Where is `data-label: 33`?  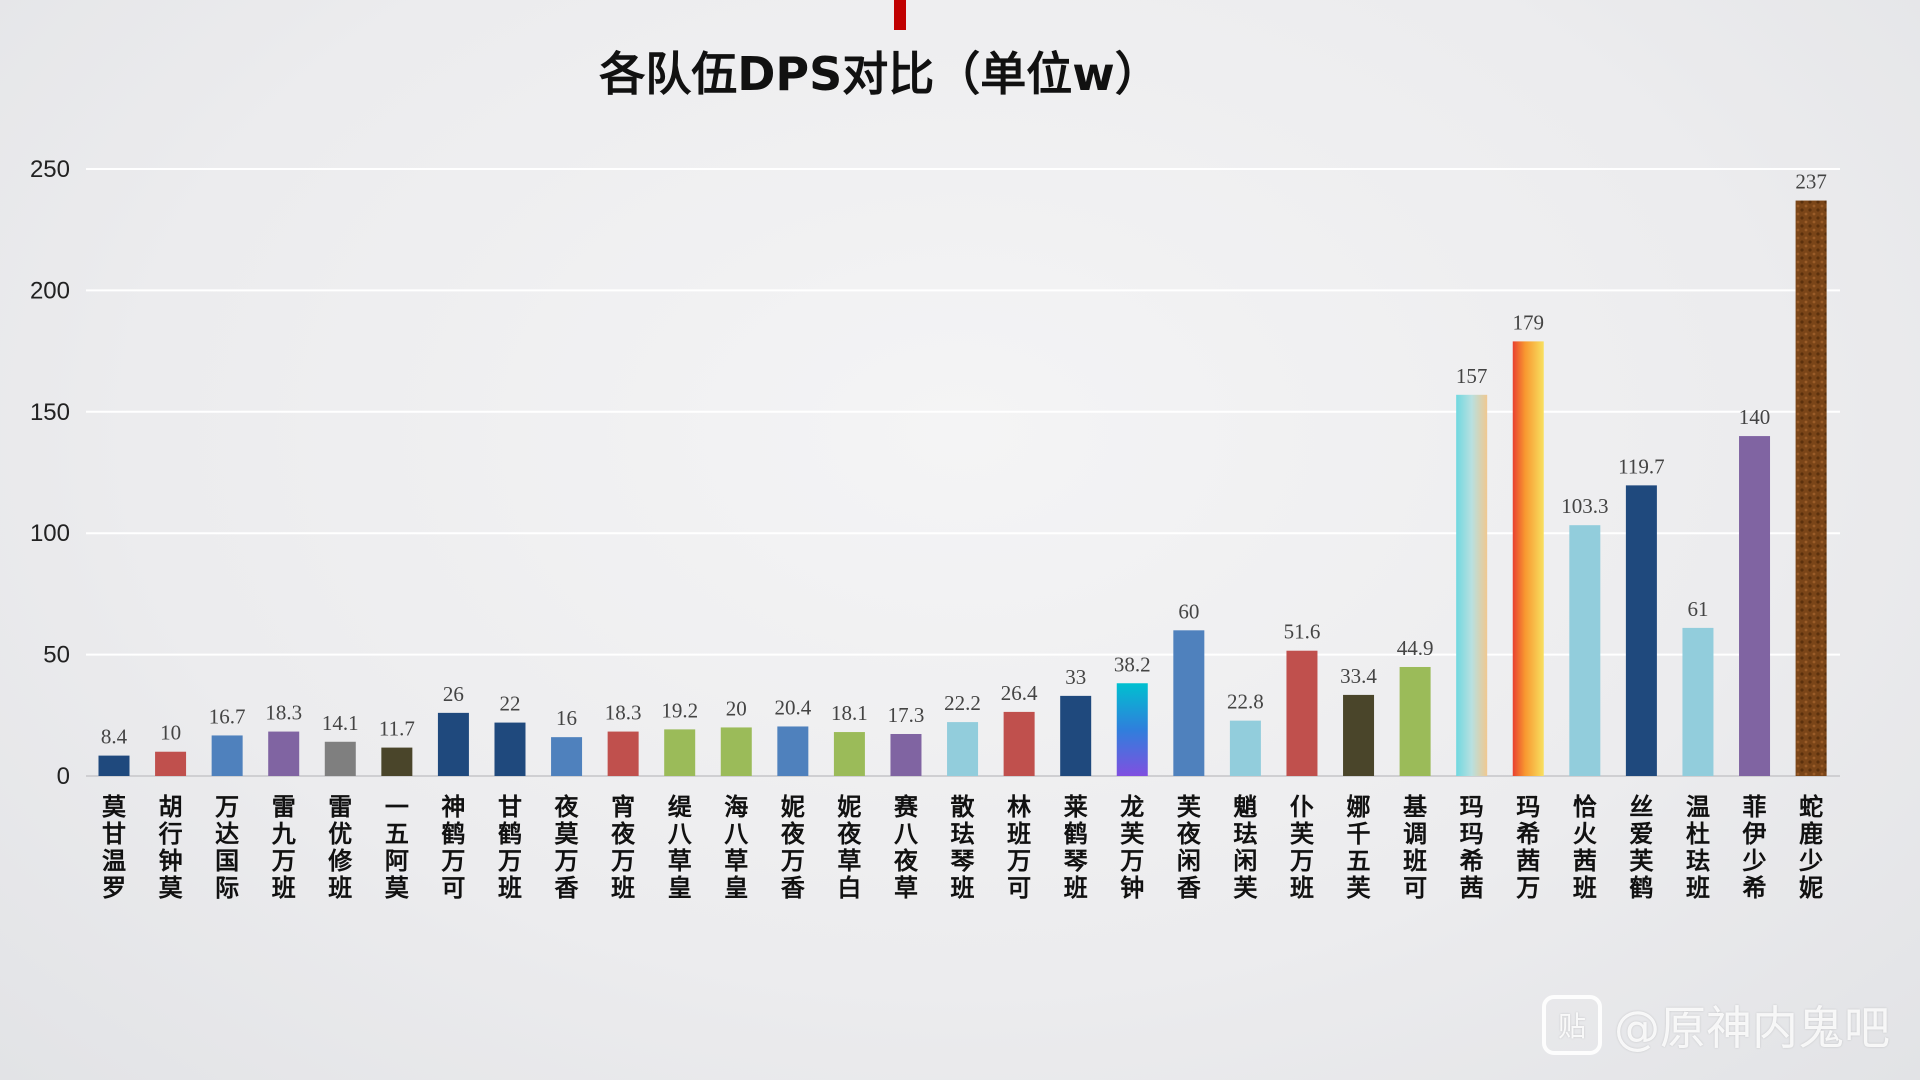 data-label: 33 is located at coordinates (1075, 677).